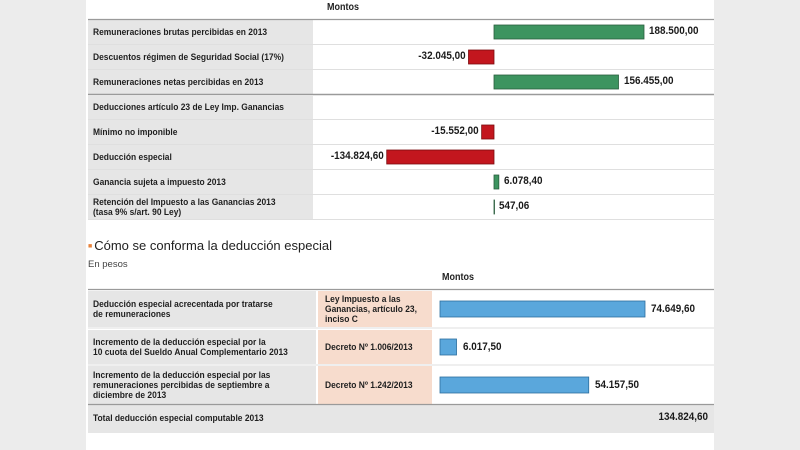 Image resolution: width=800 pixels, height=450 pixels. Describe the element at coordinates (357, 156) in the screenshot. I see `value-label-chart1: -134.824,60` at that location.